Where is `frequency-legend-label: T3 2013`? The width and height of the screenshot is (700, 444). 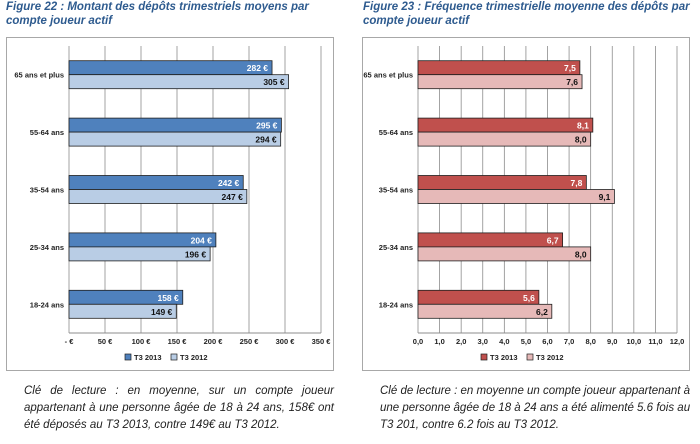 frequency-legend-label: T3 2013 is located at coordinates (504, 357).